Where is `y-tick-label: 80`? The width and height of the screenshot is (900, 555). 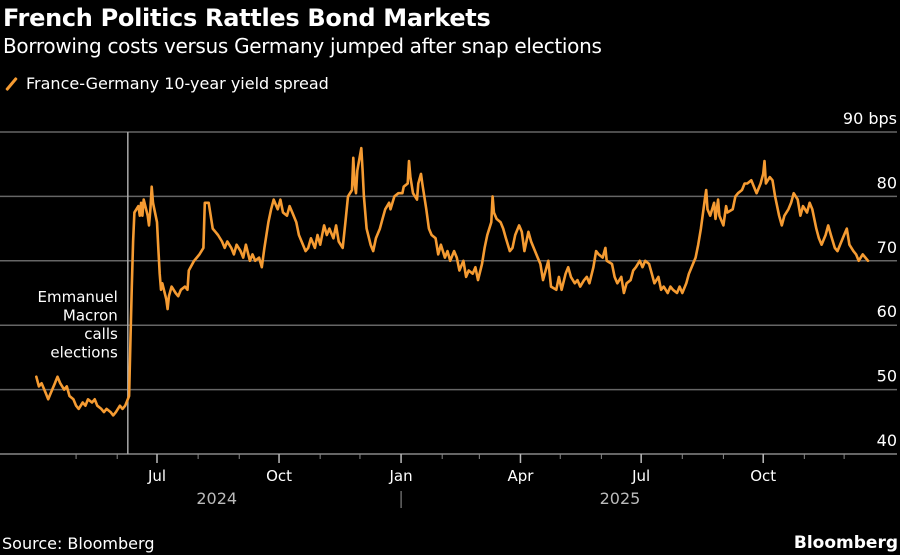 y-tick-label: 80 is located at coordinates (887, 182).